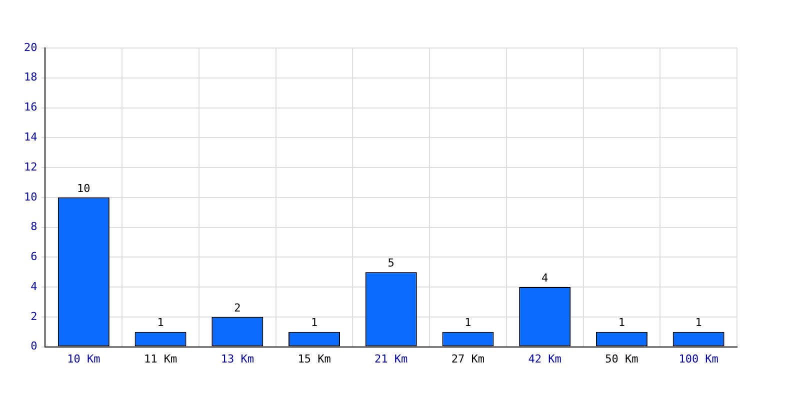 The height and width of the screenshot is (400, 800). What do you see at coordinates (31, 137) in the screenshot?
I see `y-tick-label: 14` at bounding box center [31, 137].